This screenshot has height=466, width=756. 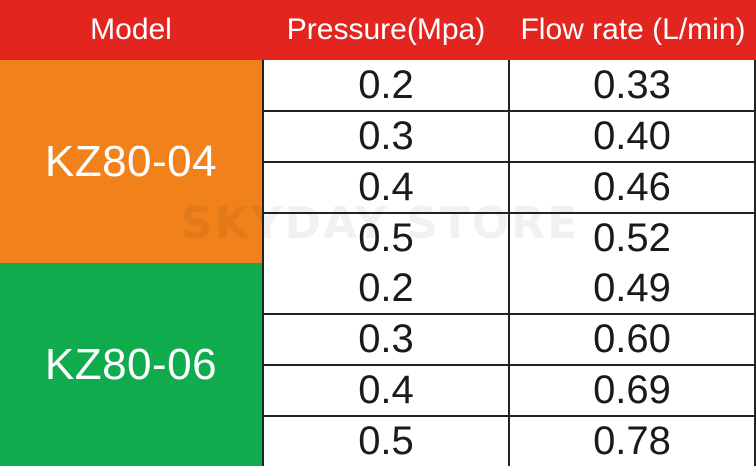 I want to click on table-row: 0.3 0.40, so click(x=509, y=135).